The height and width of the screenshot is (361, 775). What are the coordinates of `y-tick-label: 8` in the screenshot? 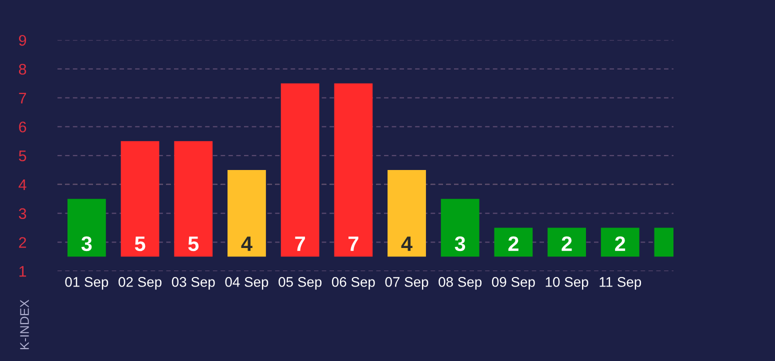 It's located at (22, 69).